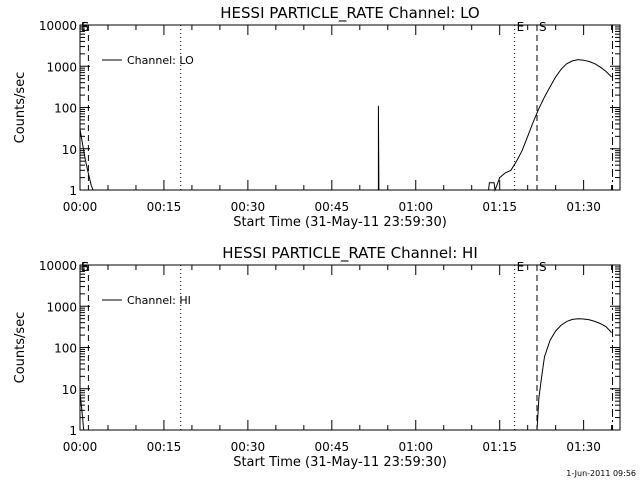 This screenshot has height=480, width=640. What do you see at coordinates (601, 473) in the screenshot?
I see `timestamp: 1-Jun-2011 09:56` at bounding box center [601, 473].